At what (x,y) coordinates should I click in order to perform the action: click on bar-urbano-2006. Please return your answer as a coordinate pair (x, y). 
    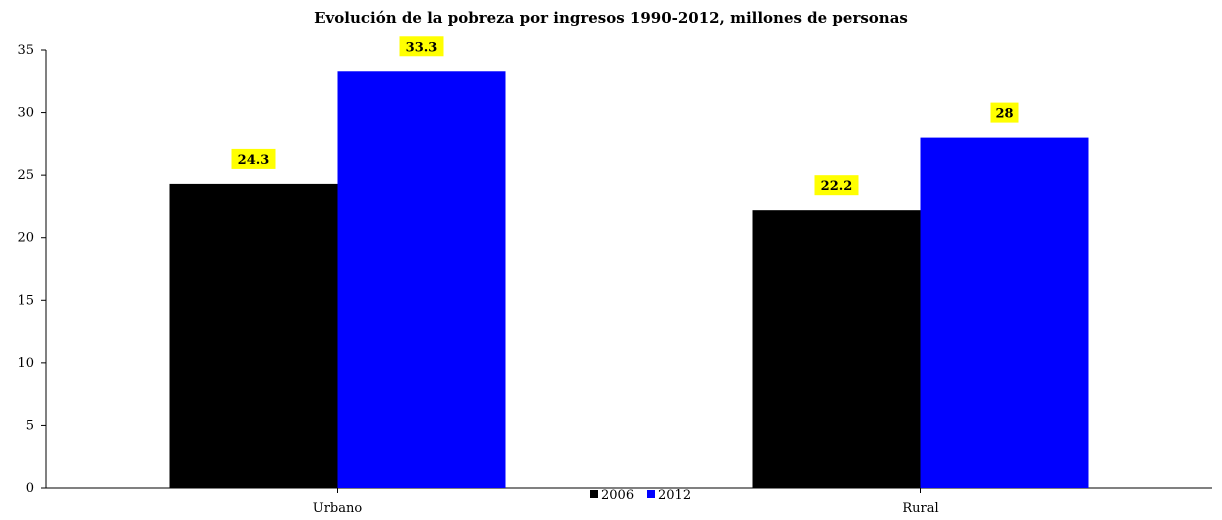
    Looking at the image, I should click on (253, 335).